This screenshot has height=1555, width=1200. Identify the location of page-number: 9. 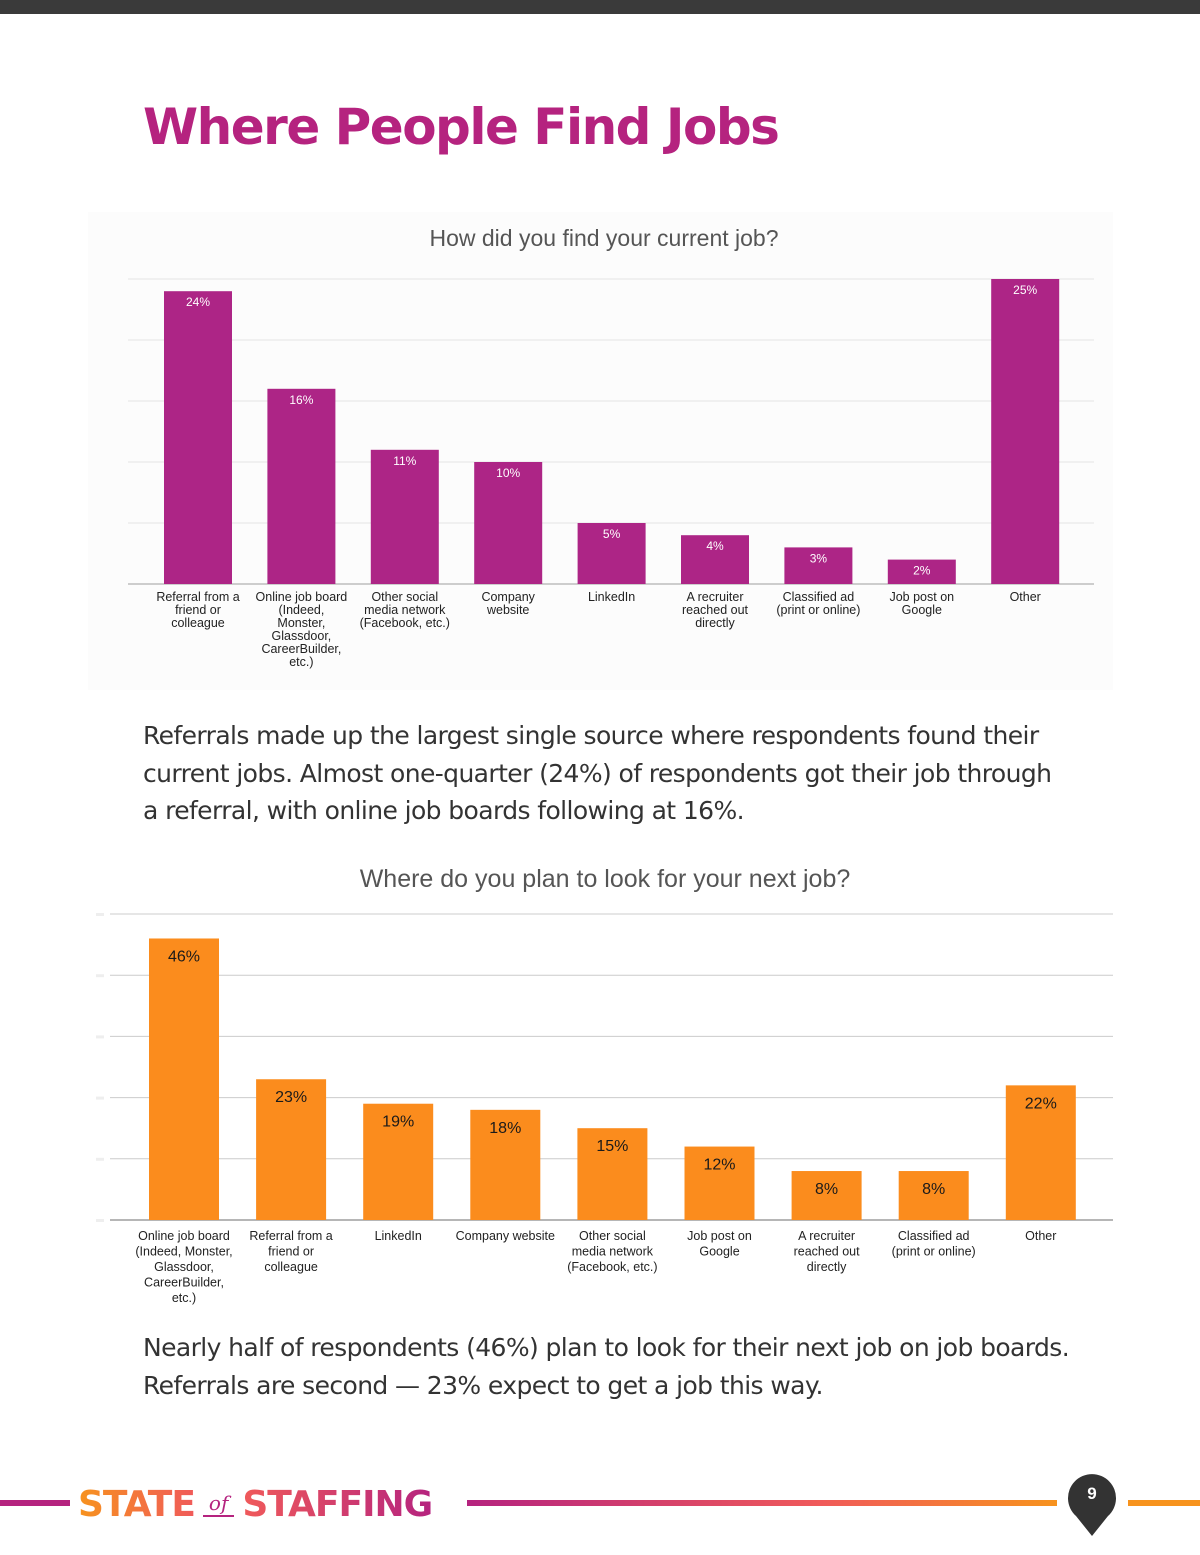
(1092, 1493).